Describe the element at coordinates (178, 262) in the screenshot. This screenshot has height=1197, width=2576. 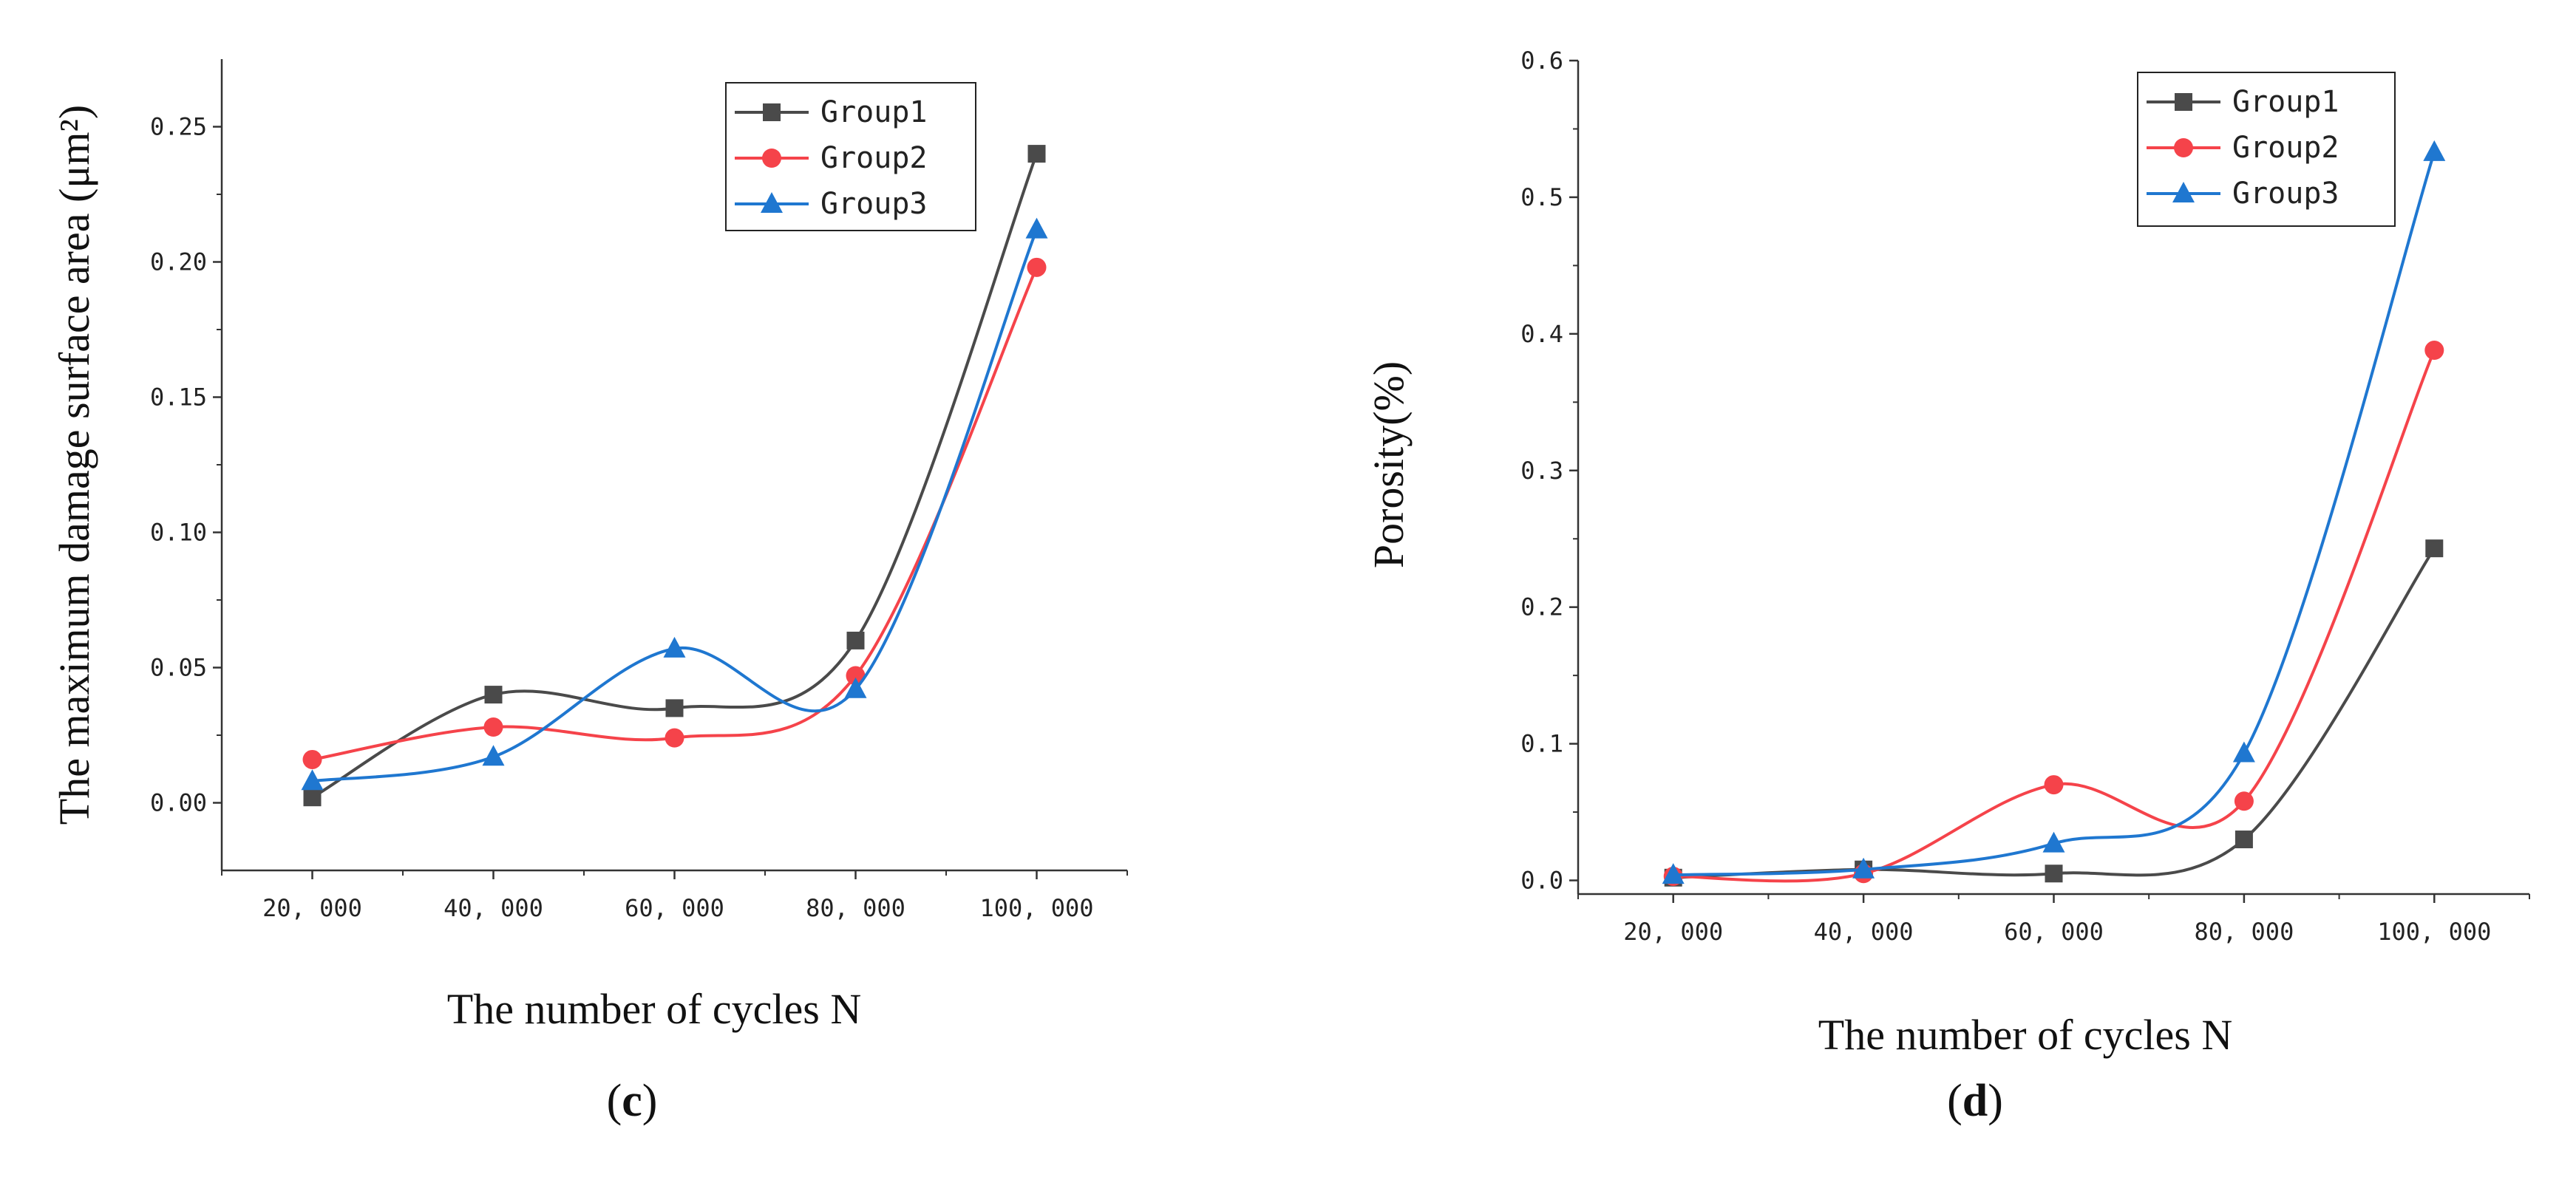
I see `y-tick-label: 0.20` at that location.